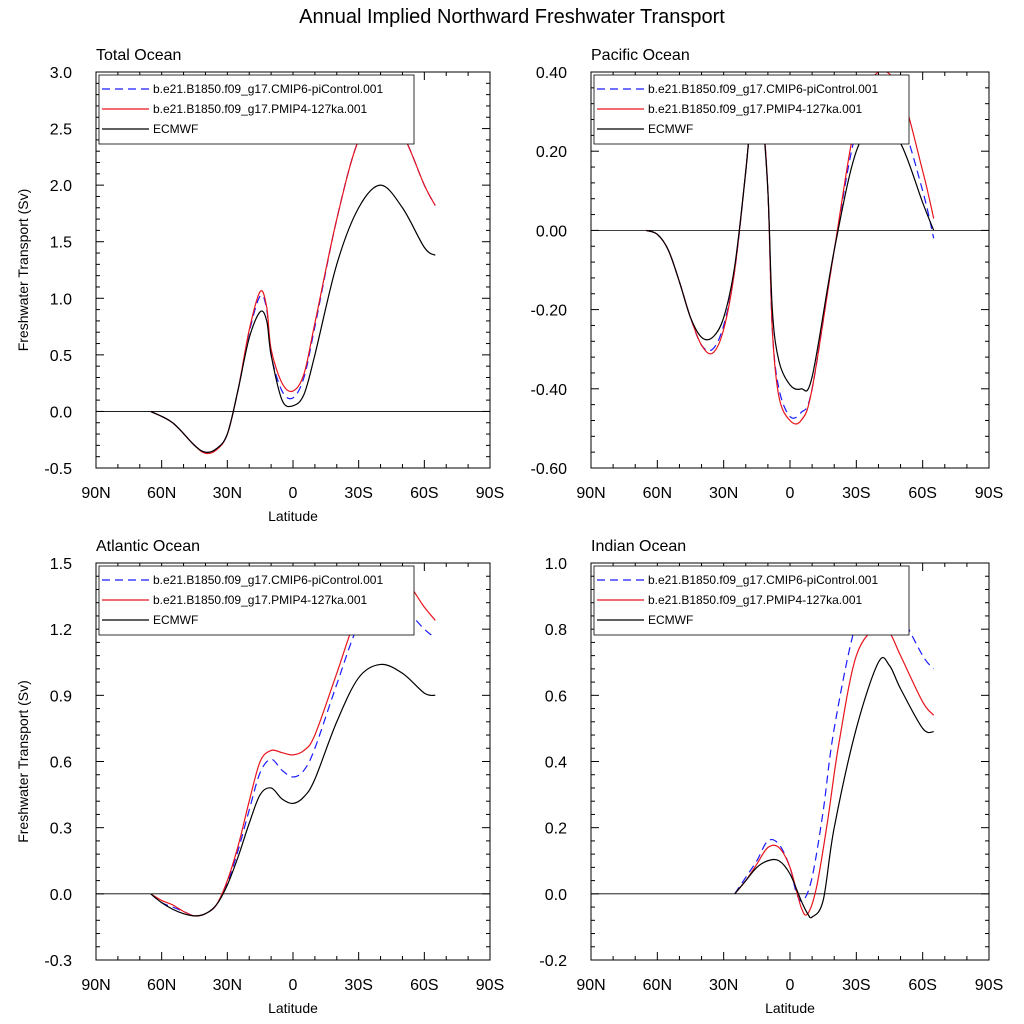 The width and height of the screenshot is (1024, 1024). Describe the element at coordinates (61, 186) in the screenshot. I see `y-tick-label: 2.0` at that location.